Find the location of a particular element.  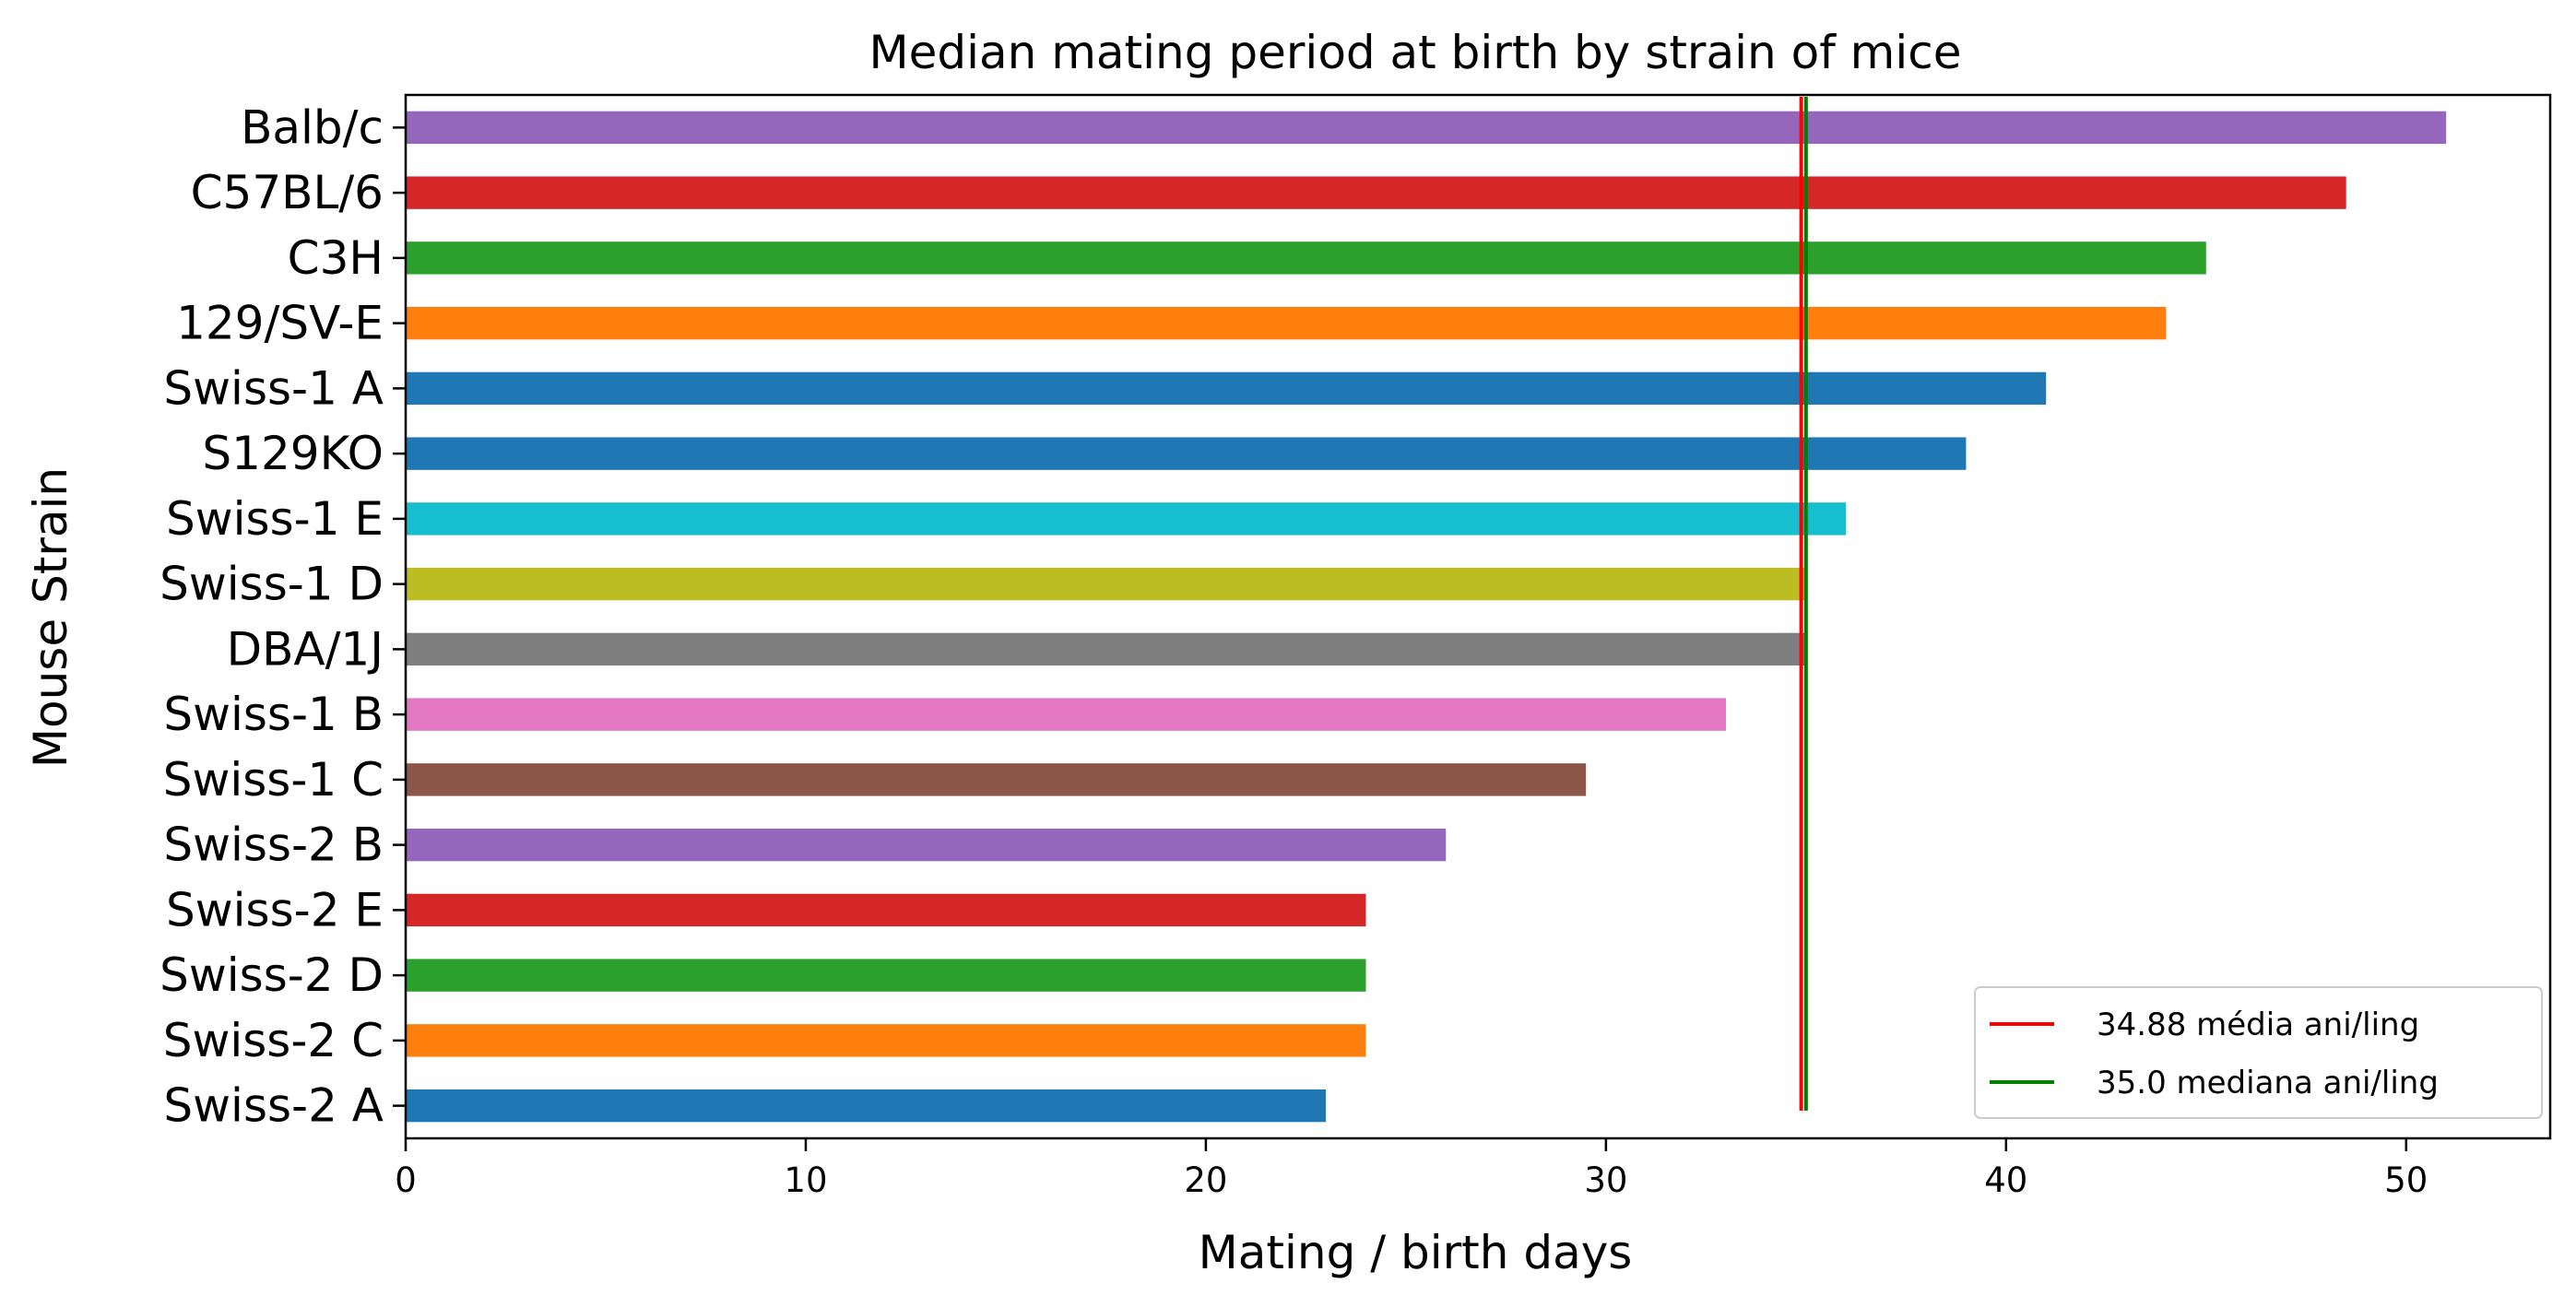

y-tick-label: C3H is located at coordinates (336, 258).